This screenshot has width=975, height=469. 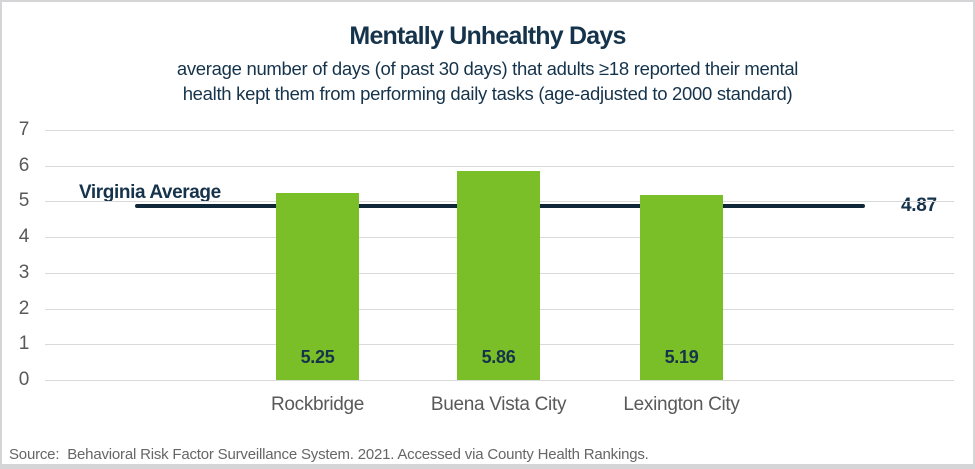 I want to click on x-axis-label-lexington-city: Lexington City, so click(x=681, y=404).